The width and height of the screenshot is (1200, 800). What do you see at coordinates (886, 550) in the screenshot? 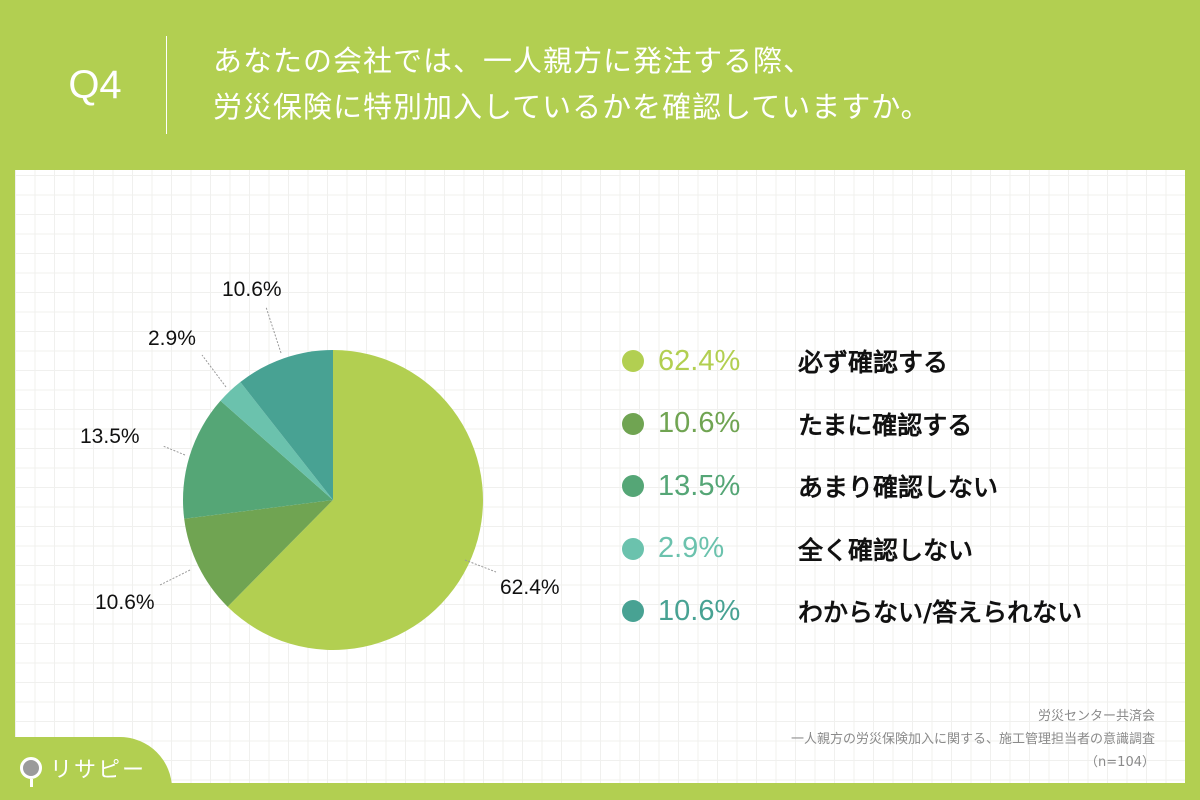
I see `legend-label: 全く確認しない` at bounding box center [886, 550].